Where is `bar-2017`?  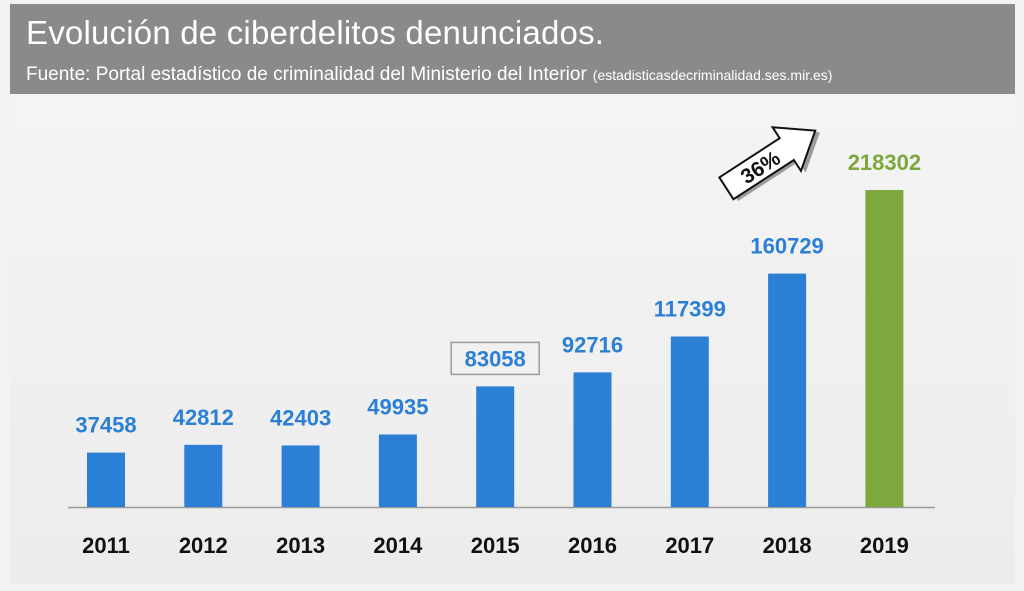 bar-2017 is located at coordinates (689, 421).